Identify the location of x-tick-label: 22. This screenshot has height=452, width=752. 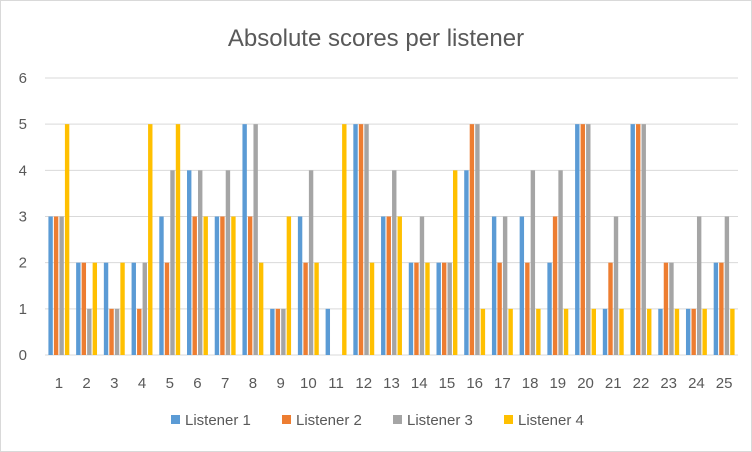
(641, 383).